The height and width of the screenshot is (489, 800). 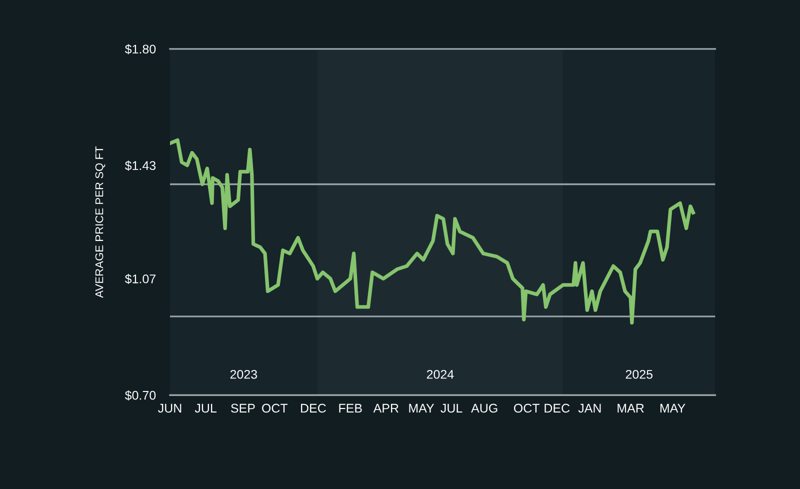 I want to click on x-tick-label: JAN, so click(x=589, y=408).